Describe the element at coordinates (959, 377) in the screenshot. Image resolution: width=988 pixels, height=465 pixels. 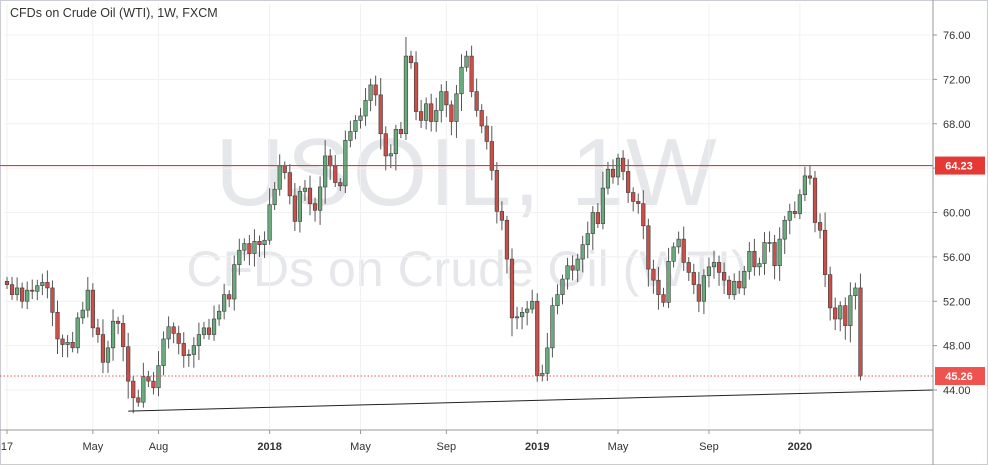
I see `last-price-label: 45.26` at that location.